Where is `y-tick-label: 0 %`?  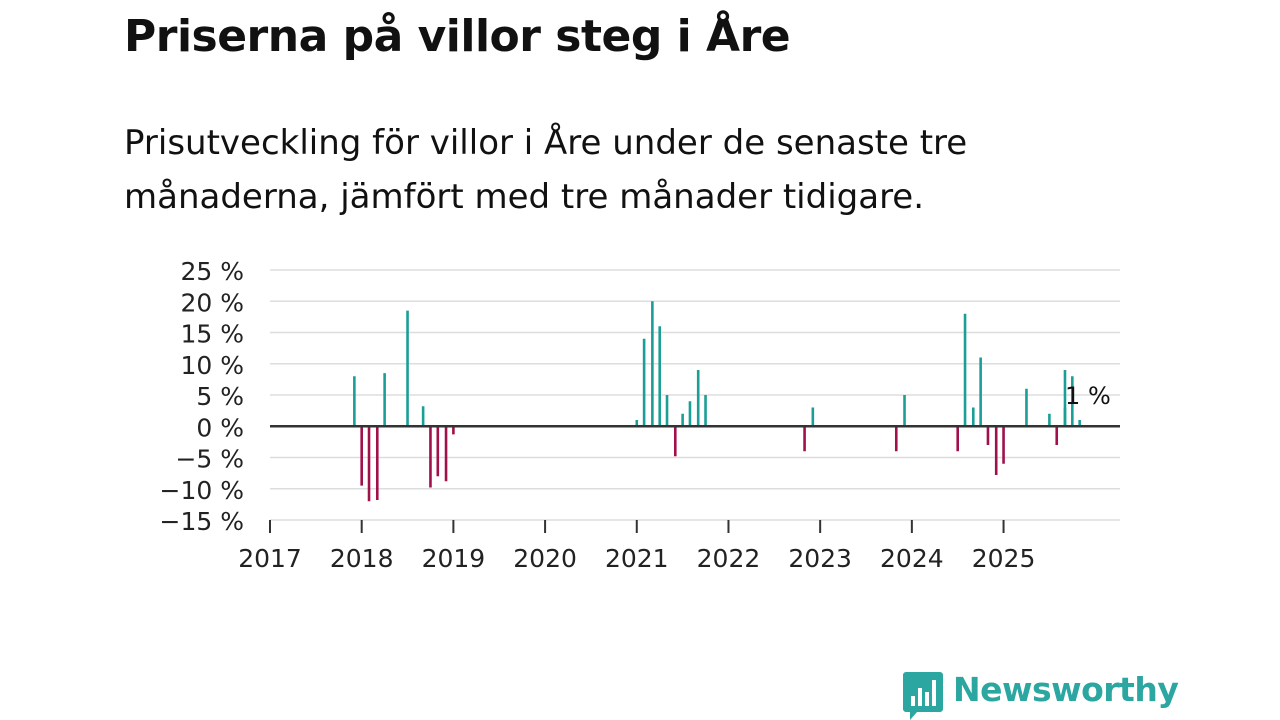
y-tick-label: 0 % is located at coordinates (220, 427).